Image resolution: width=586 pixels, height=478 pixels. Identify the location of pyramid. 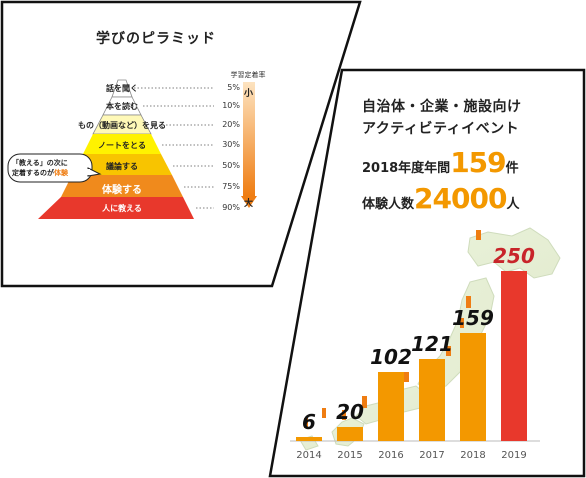
(116, 149).